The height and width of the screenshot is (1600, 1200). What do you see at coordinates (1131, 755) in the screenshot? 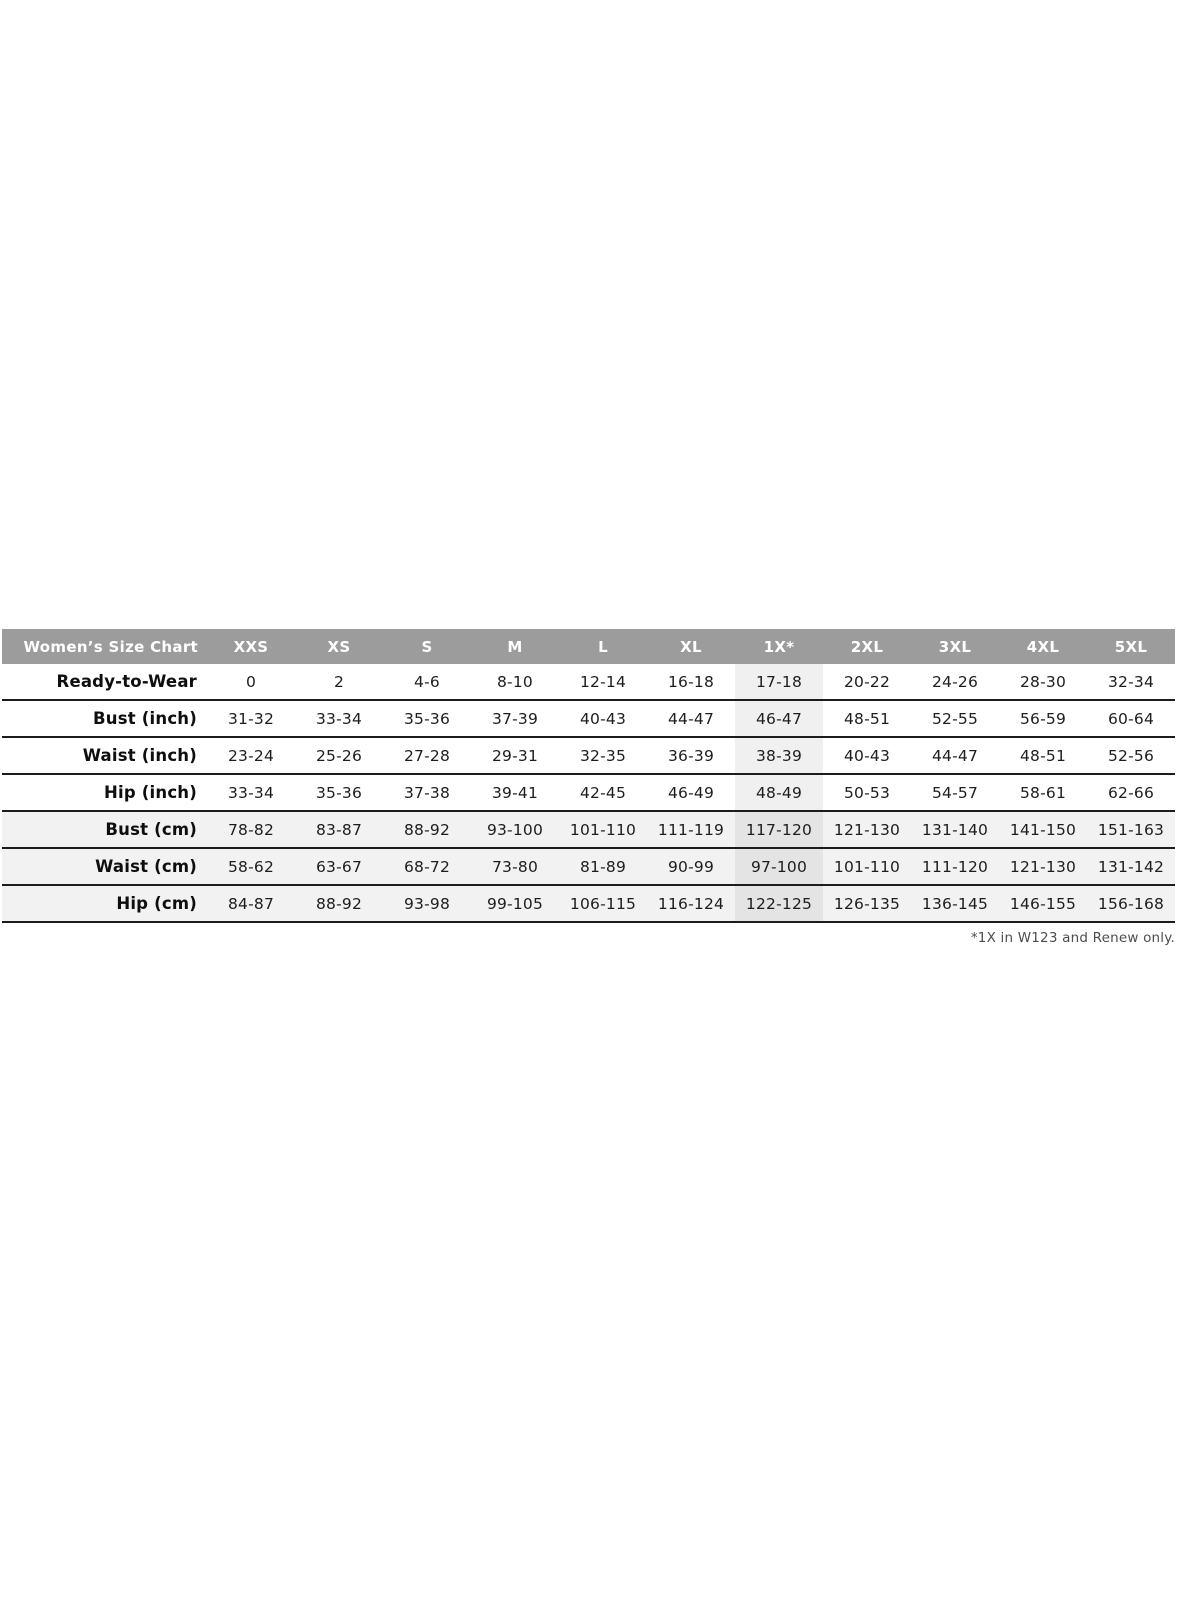
I see `size-cell: 52-56` at bounding box center [1131, 755].